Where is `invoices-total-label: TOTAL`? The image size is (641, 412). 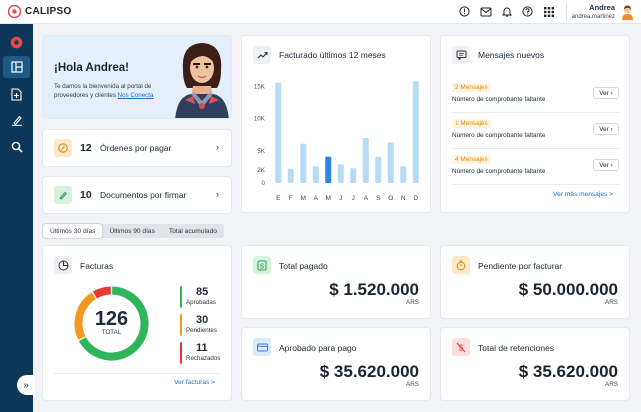 invoices-total-label: TOTAL is located at coordinates (111, 332).